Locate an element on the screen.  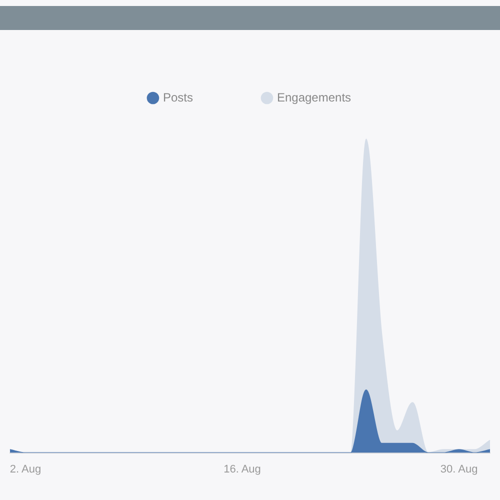
legend-label: Posts is located at coordinates (177, 97).